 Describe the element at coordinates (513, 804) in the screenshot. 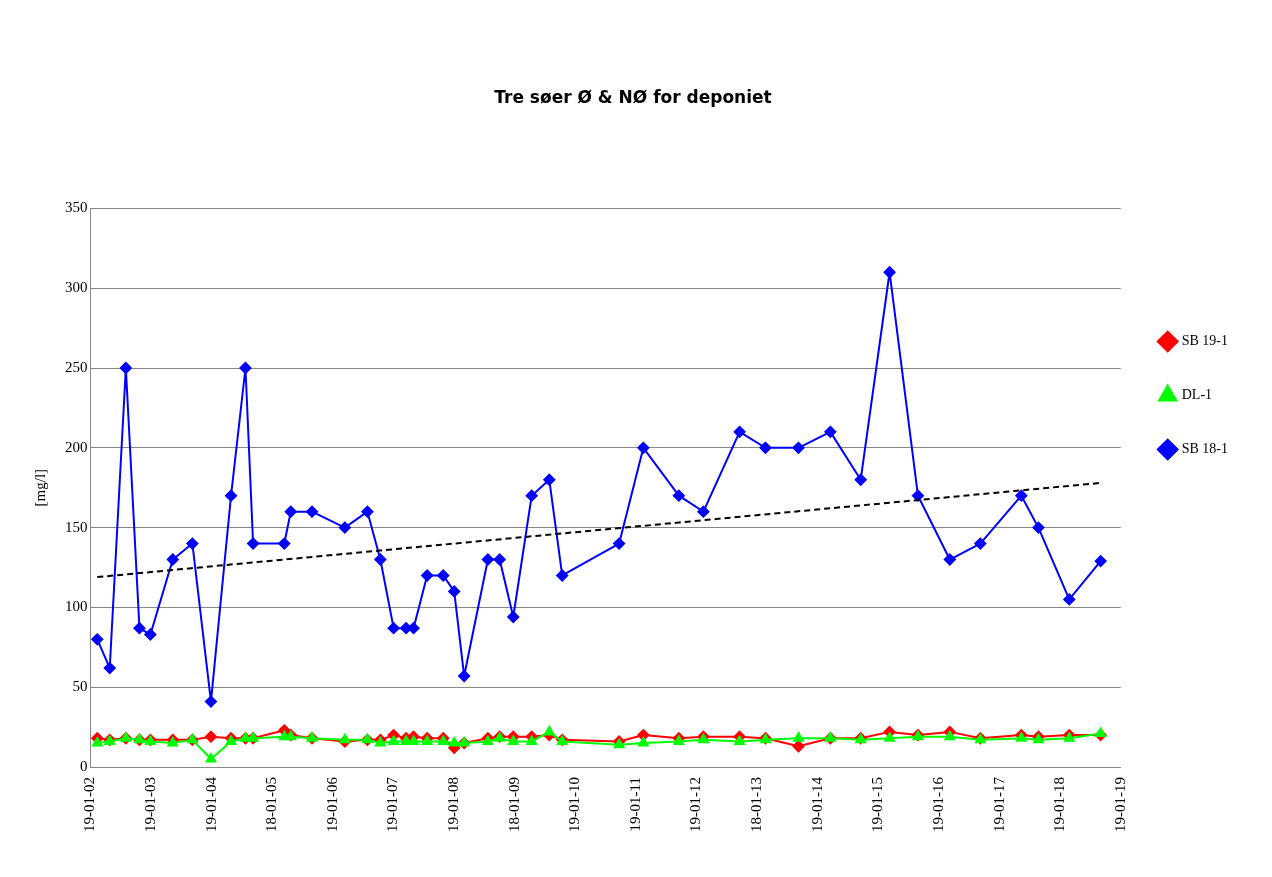

I see `x-tick-label: 18-01-09` at that location.